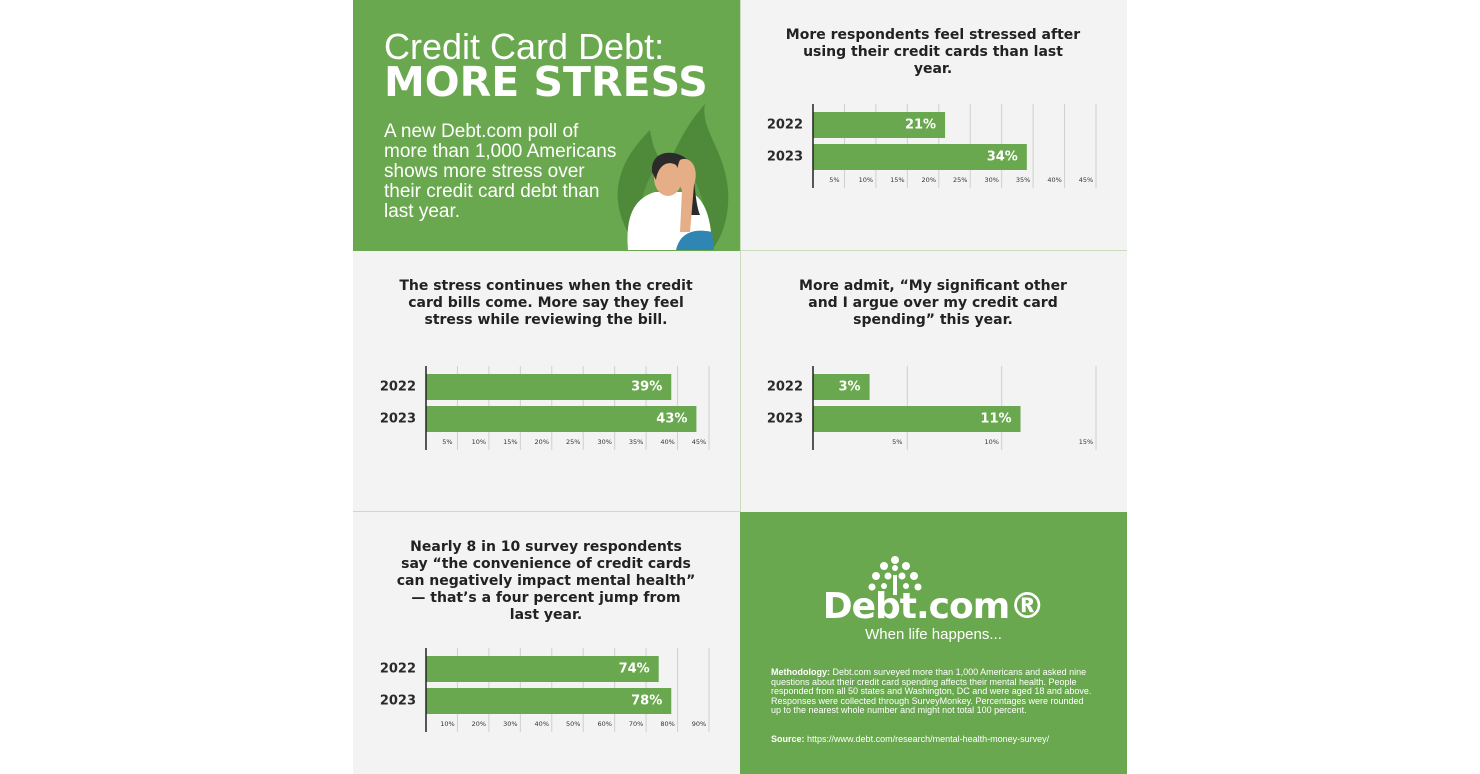  Describe the element at coordinates (686, 195) in the screenshot. I see `arm` at that location.